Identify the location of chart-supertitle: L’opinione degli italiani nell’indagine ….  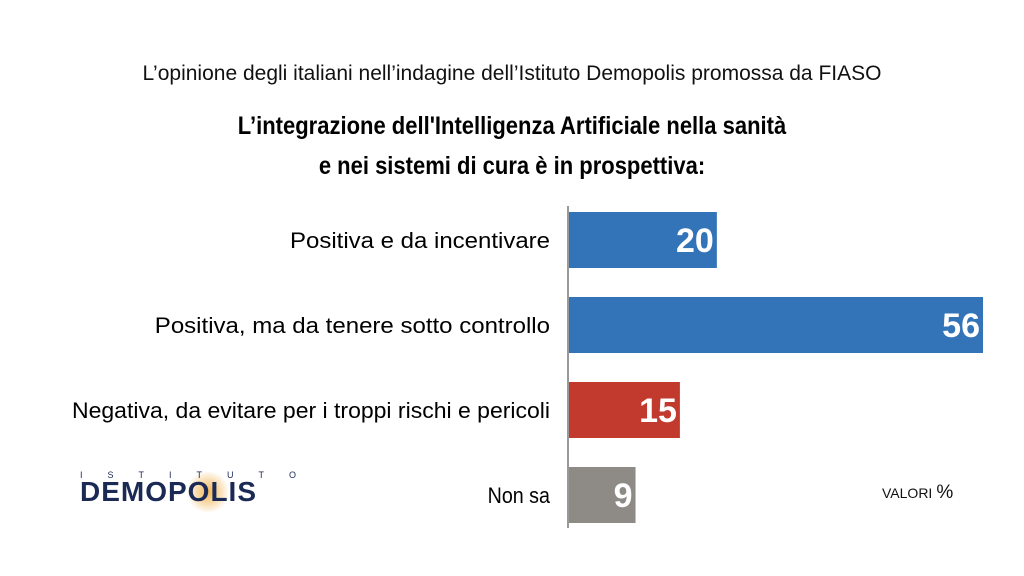
(512, 73).